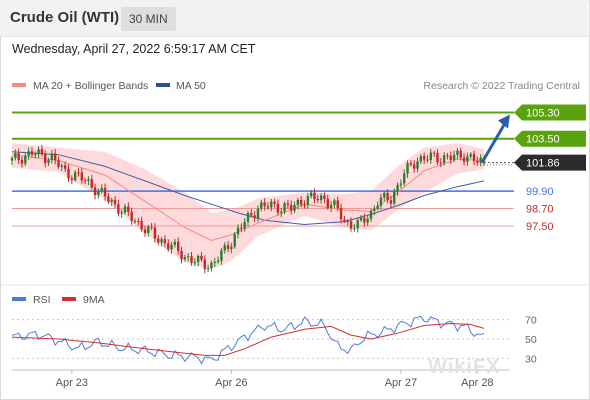 The image size is (590, 400). Describe the element at coordinates (69, 299) in the screenshot. I see `legend-swatch-9ma` at that location.